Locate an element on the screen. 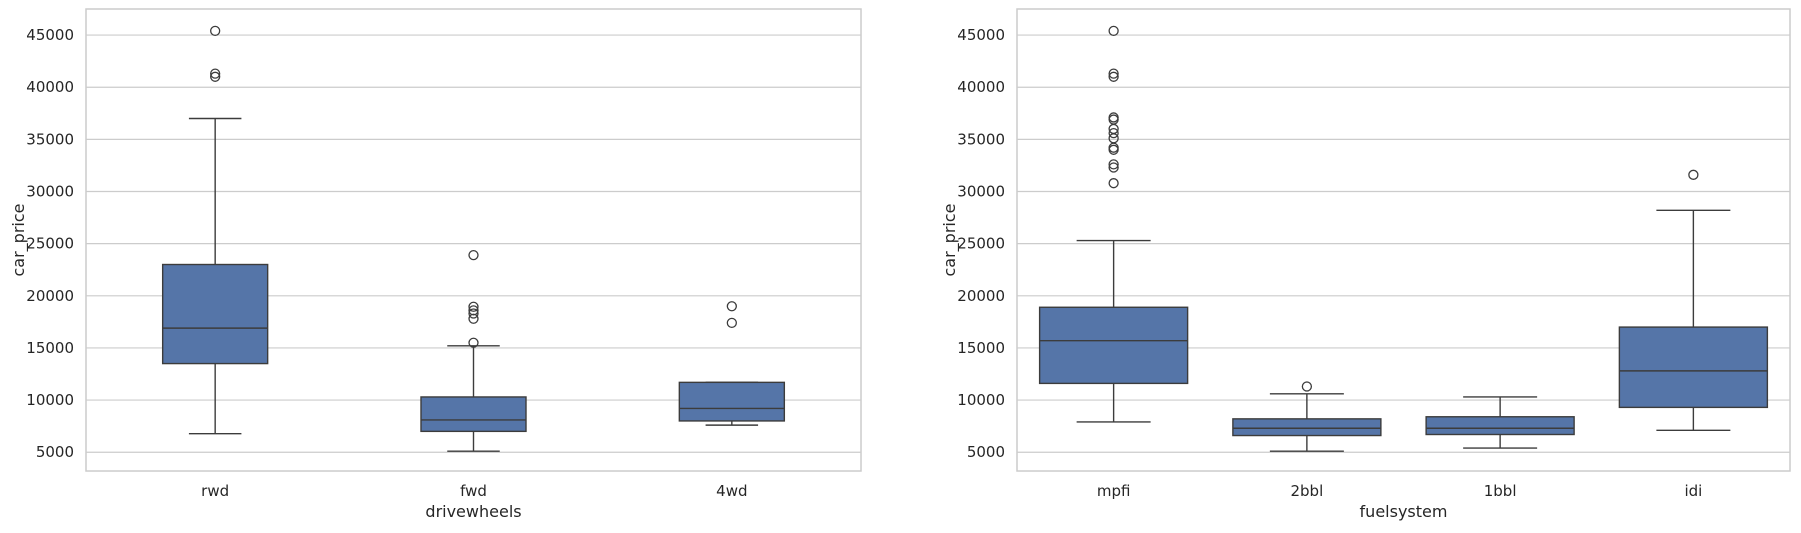 This screenshot has height=533, width=1801. x-tick-label: 4wd is located at coordinates (731, 491).